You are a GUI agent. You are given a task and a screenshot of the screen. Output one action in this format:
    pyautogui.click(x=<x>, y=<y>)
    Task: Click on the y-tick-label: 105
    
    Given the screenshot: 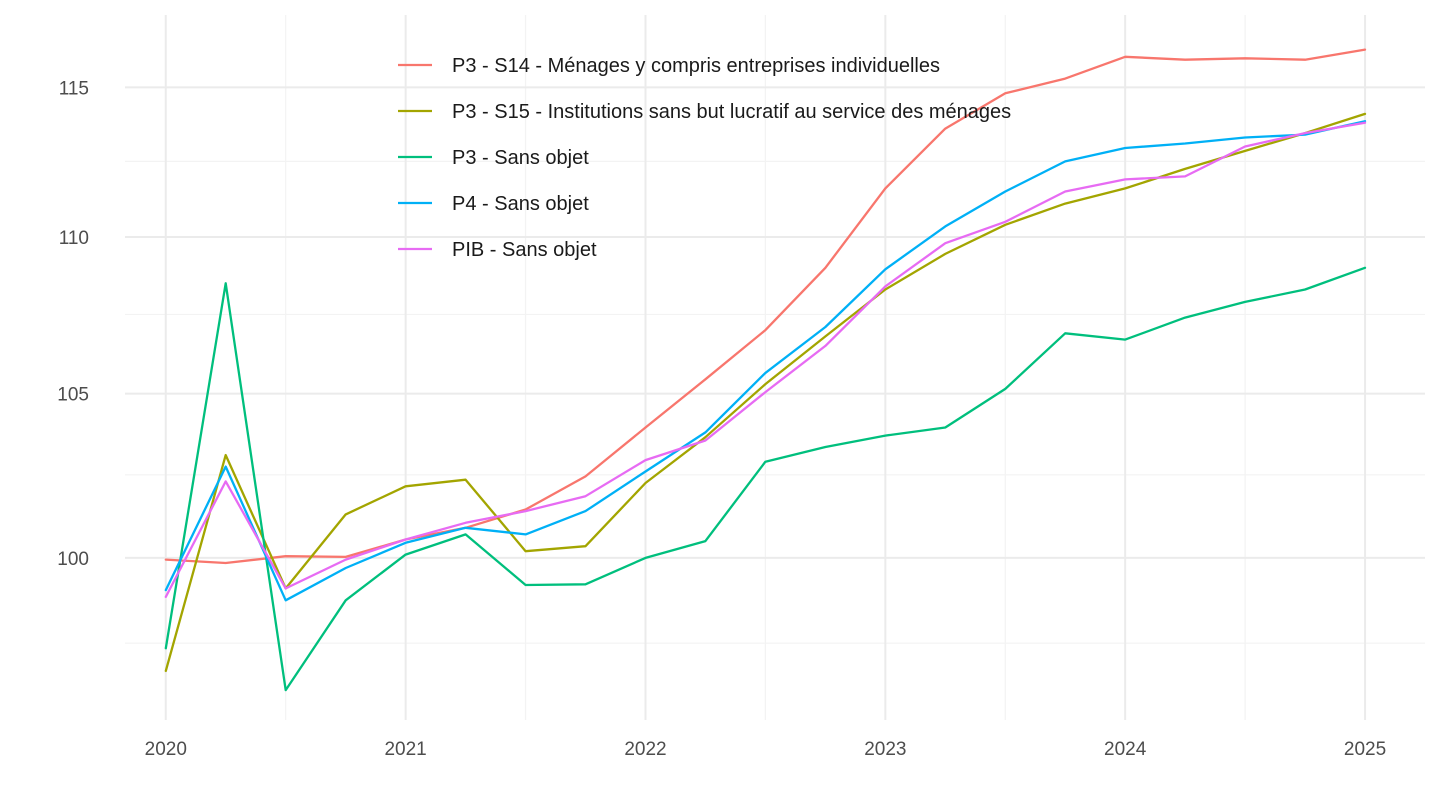 What is the action you would take?
    pyautogui.click(x=73, y=395)
    